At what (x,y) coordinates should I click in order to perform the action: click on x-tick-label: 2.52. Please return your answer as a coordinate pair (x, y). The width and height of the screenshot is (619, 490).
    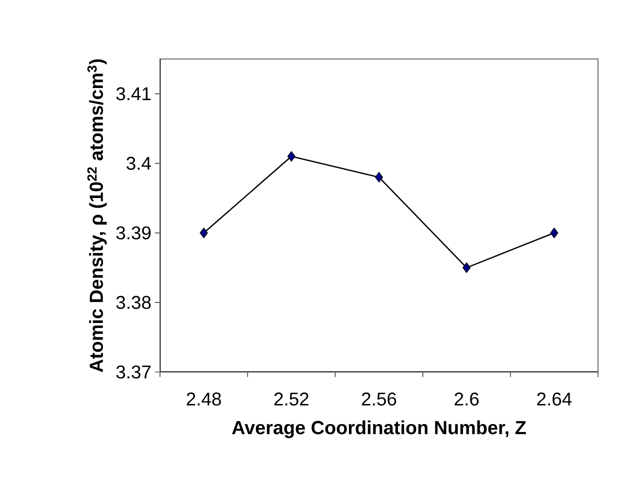
    Looking at the image, I should click on (291, 399).